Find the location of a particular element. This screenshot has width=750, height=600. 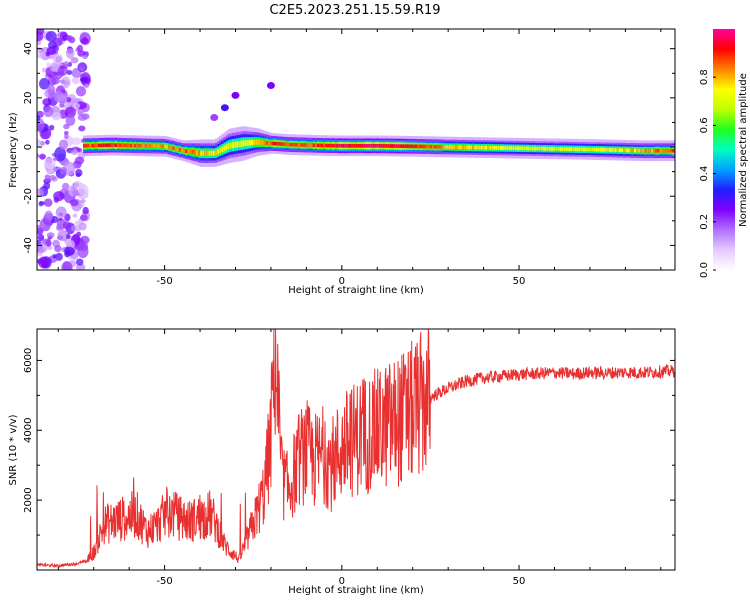

spectral-blob is located at coordinates (235, 95).